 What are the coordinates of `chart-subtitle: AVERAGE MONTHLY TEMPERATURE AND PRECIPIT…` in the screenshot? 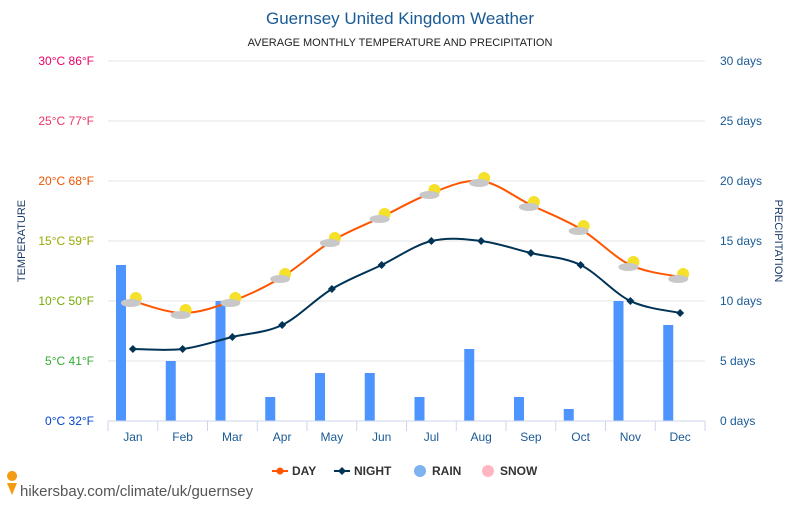 It's located at (400, 43).